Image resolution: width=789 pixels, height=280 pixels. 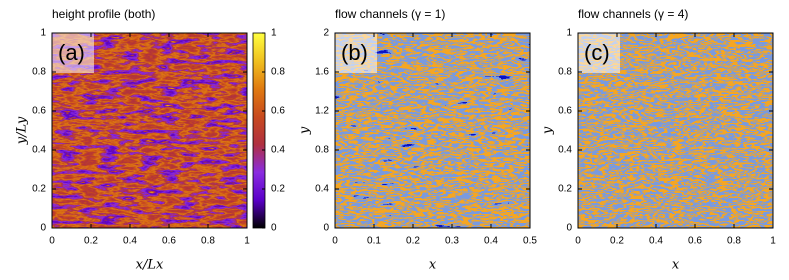 I want to click on y-tick-label: 1.2, so click(x=322, y=111).